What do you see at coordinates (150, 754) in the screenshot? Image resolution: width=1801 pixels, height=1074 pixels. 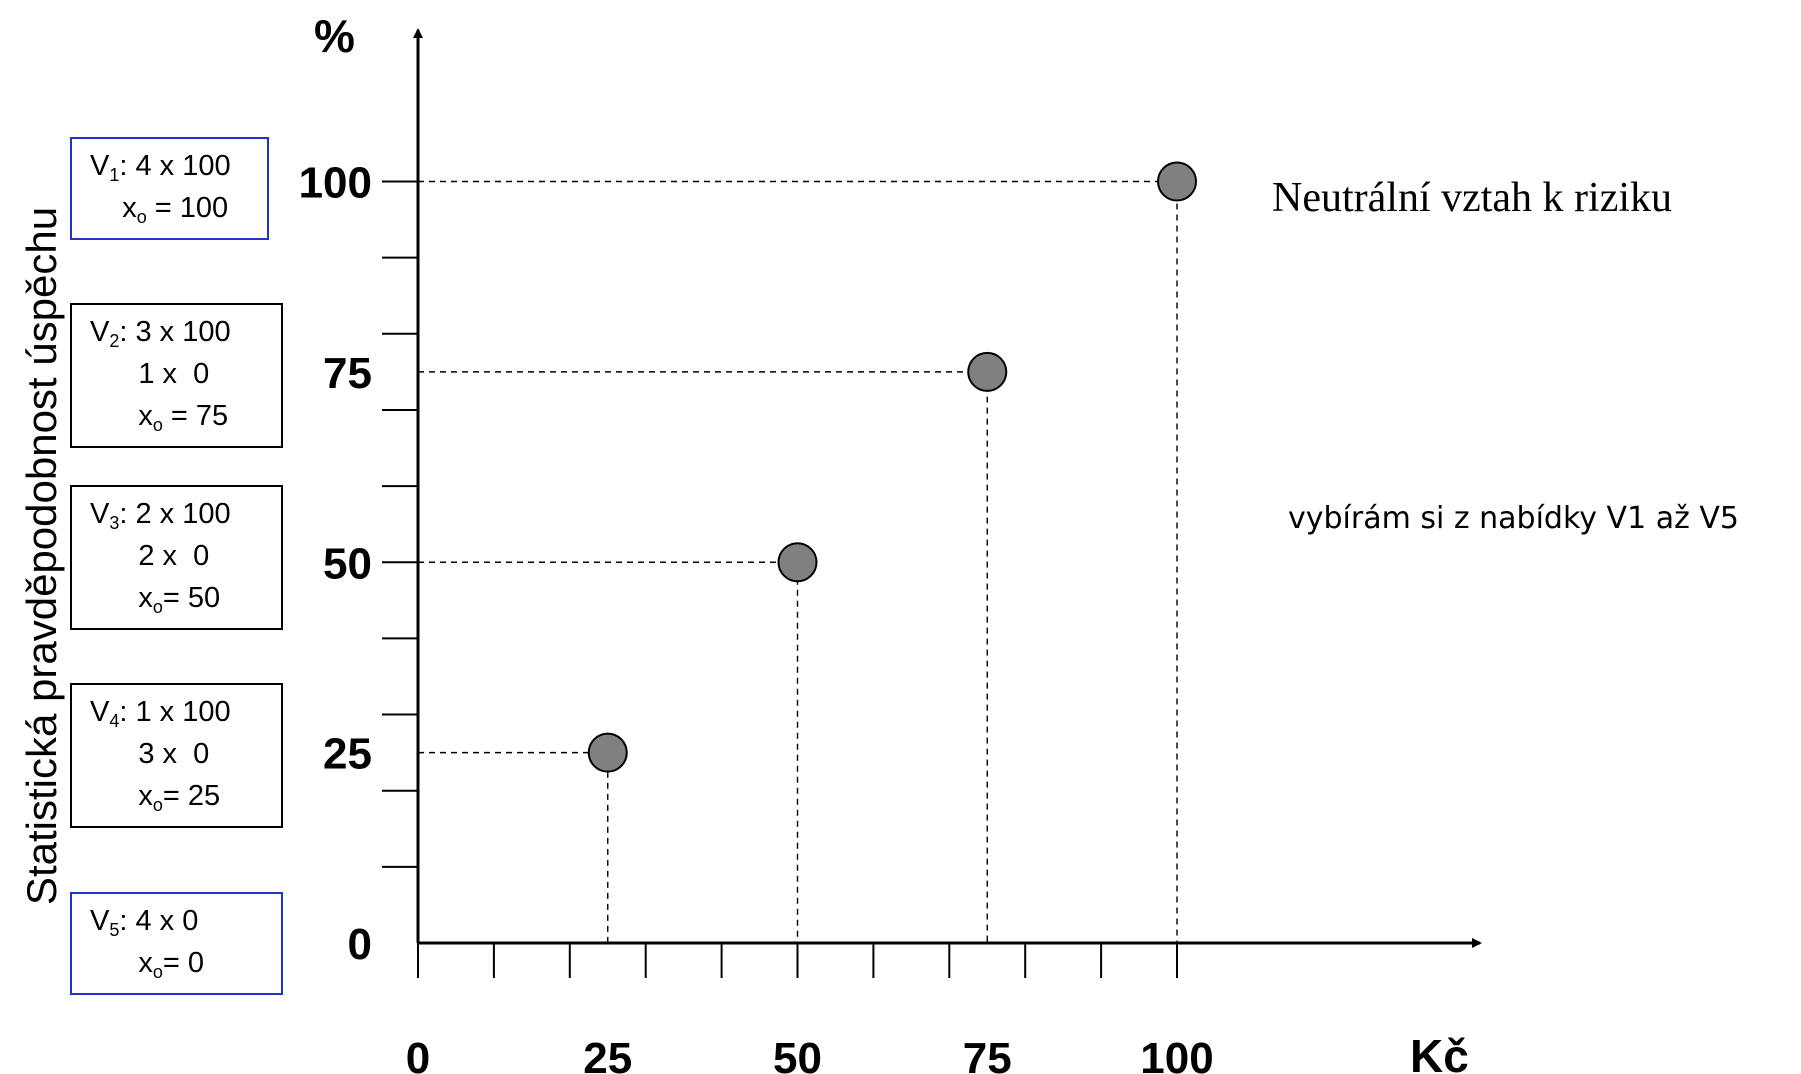 I see `variant-line: 3 x 0` at bounding box center [150, 754].